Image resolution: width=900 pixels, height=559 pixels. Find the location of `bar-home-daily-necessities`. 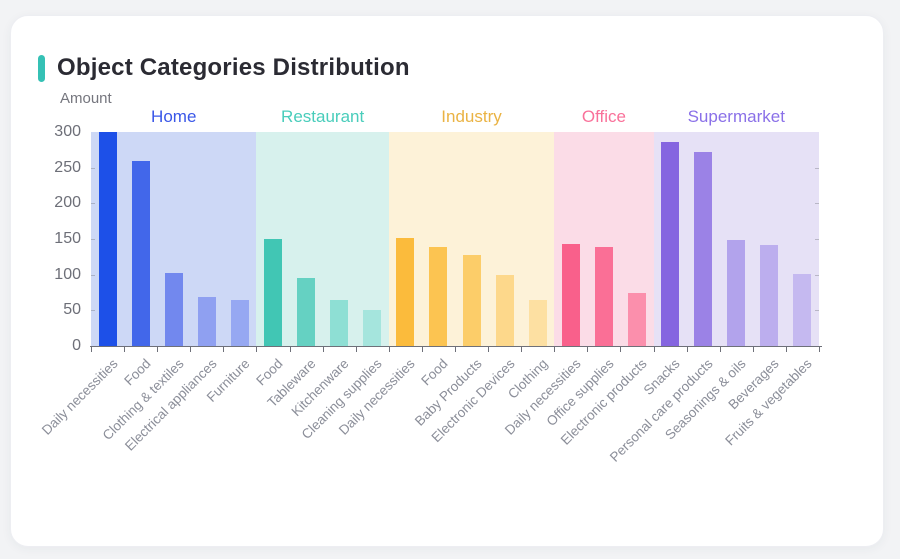

bar-home-daily-necessities is located at coordinates (107, 239).